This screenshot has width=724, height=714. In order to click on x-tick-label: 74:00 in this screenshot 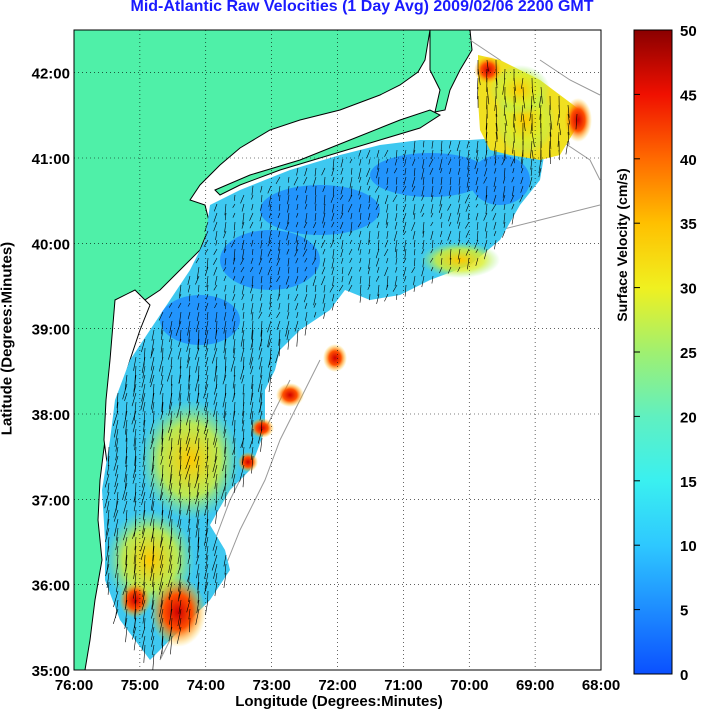, I will do `click(206, 685)`.